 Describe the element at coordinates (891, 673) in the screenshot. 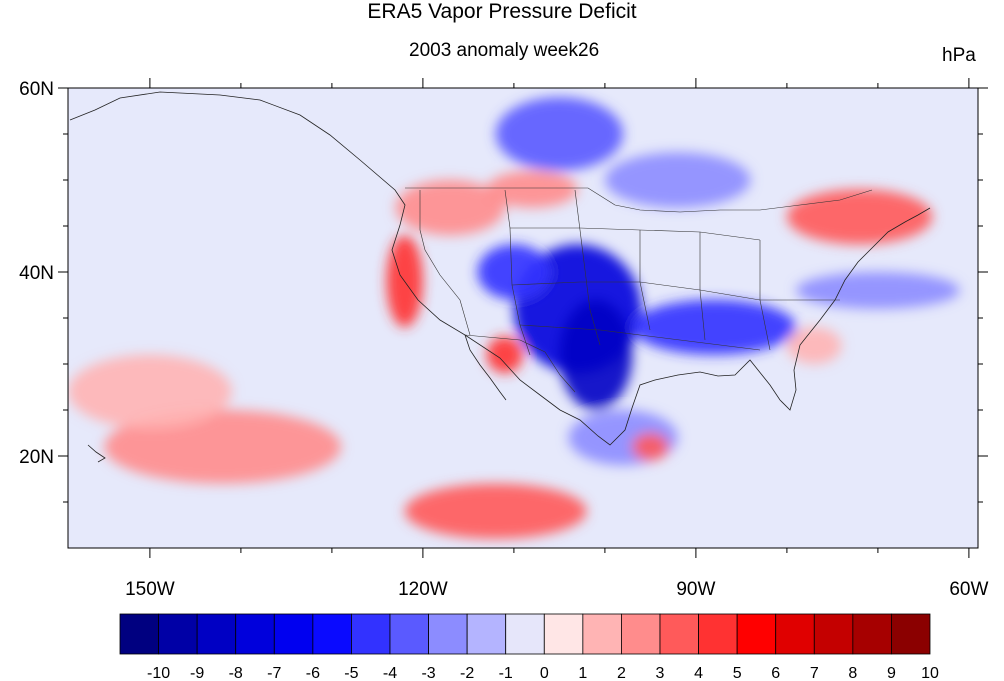

I see `colorbar-label-19: 9` at that location.